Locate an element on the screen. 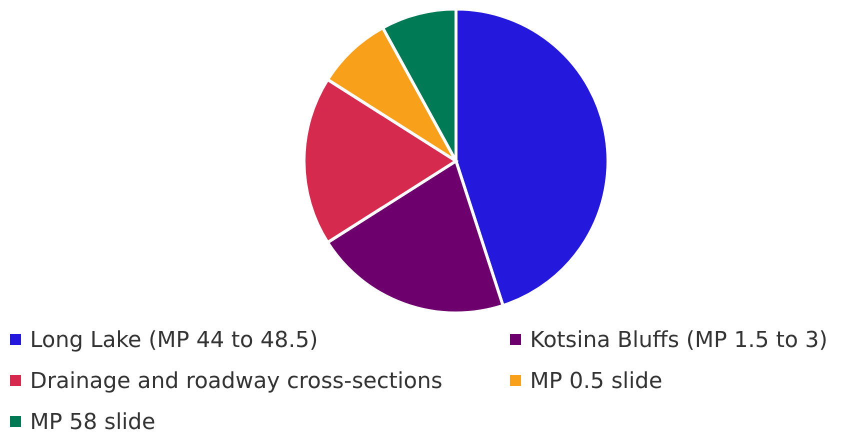 This screenshot has width=854, height=443. legend-label: Drainage and roadway cross-sections is located at coordinates (236, 381).